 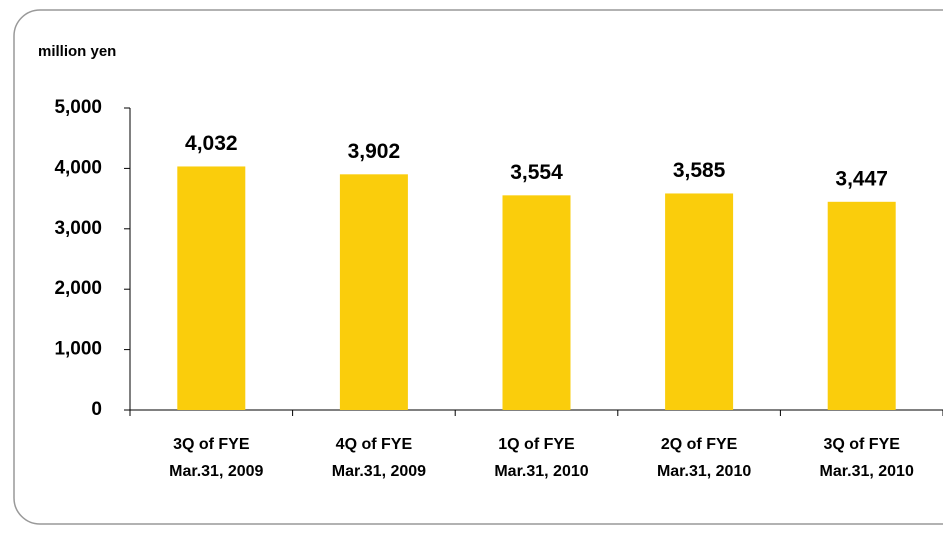 What do you see at coordinates (211, 143) in the screenshot?
I see `value-label: 4,032` at bounding box center [211, 143].